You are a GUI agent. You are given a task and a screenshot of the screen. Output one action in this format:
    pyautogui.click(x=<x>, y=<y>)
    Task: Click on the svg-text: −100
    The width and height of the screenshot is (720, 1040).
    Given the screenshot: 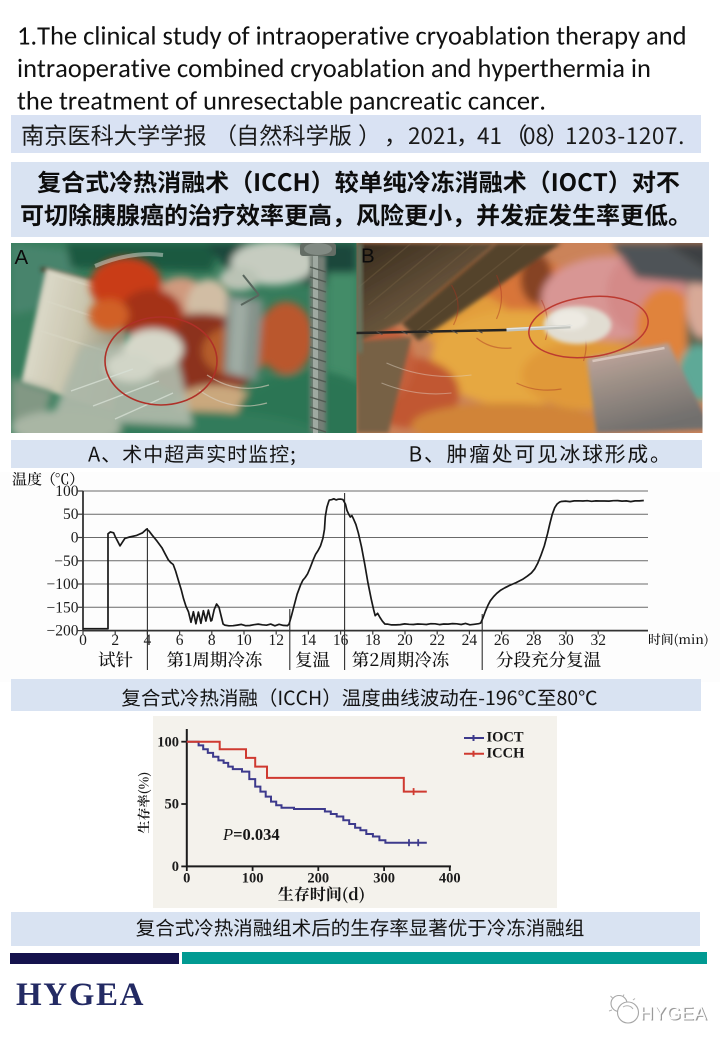 What is the action you would take?
    pyautogui.click(x=63, y=584)
    